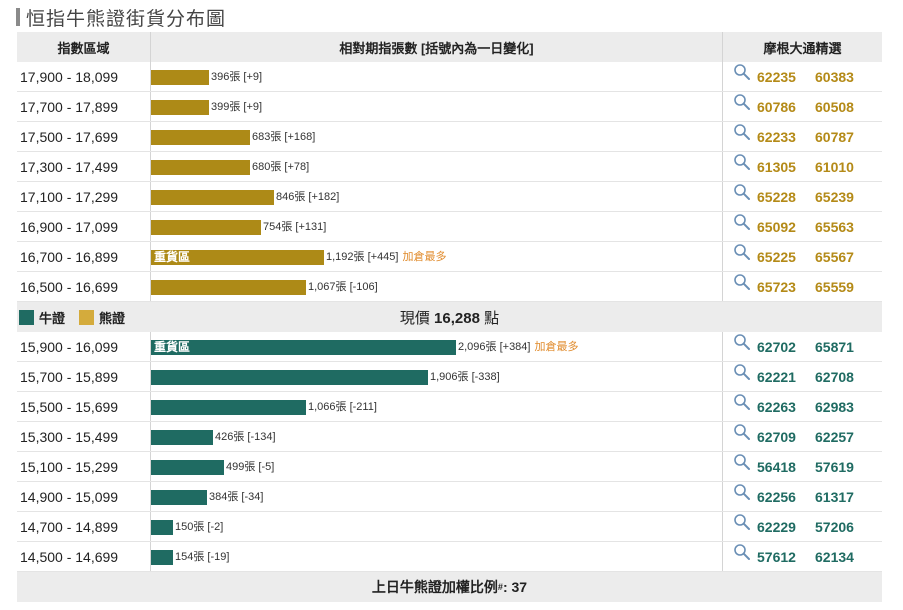 This screenshot has width=903, height=610. What do you see at coordinates (802, 256) in the screenshot?
I see `picks-cell: 65225 65567` at bounding box center [802, 256].